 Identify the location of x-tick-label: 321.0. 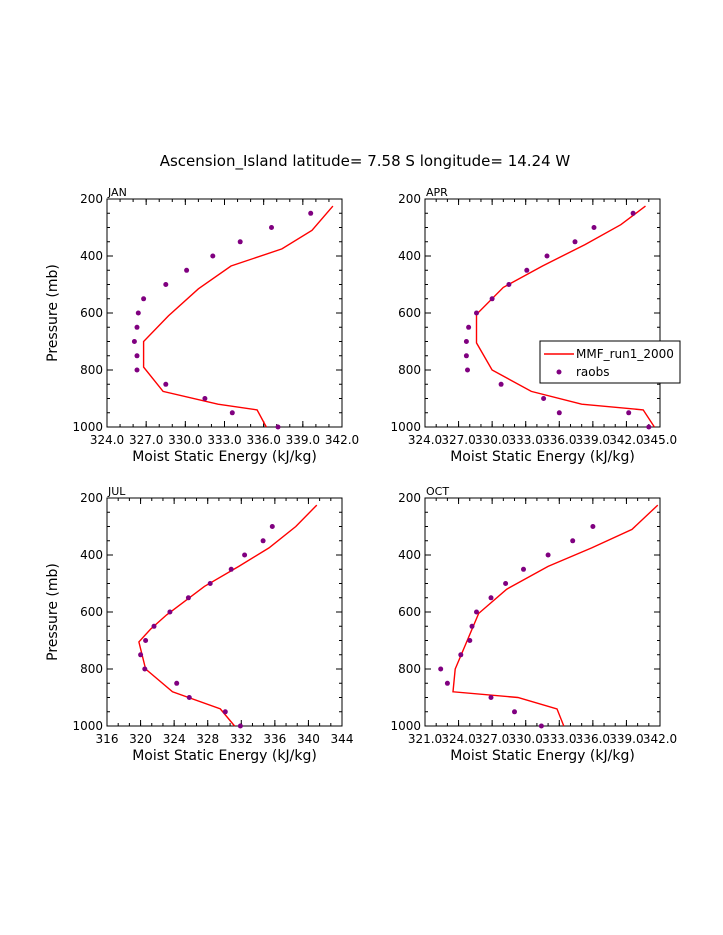
(425, 739).